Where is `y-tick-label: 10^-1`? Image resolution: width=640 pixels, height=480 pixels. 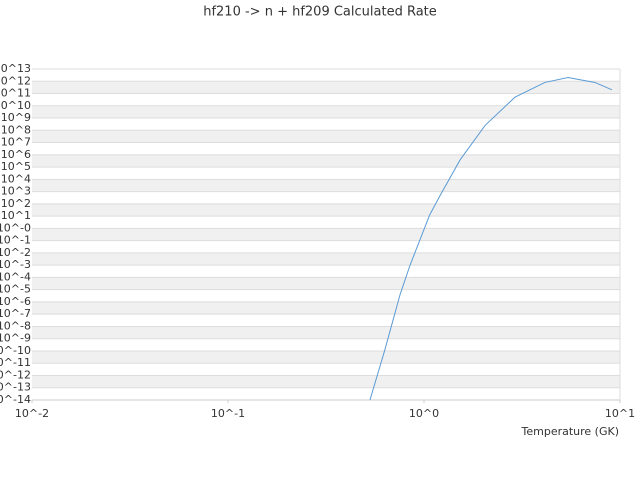 y-tick-label: 10^-1 is located at coordinates (15, 240).